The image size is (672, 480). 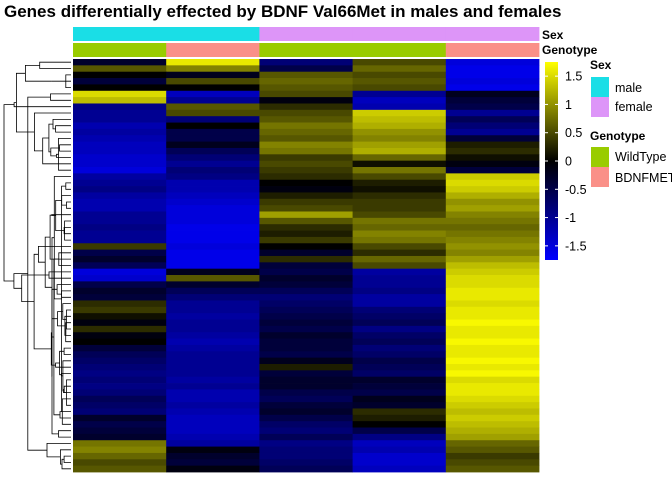 What do you see at coordinates (553, 35) in the screenshot?
I see `sex-track-label: Sex` at bounding box center [553, 35].